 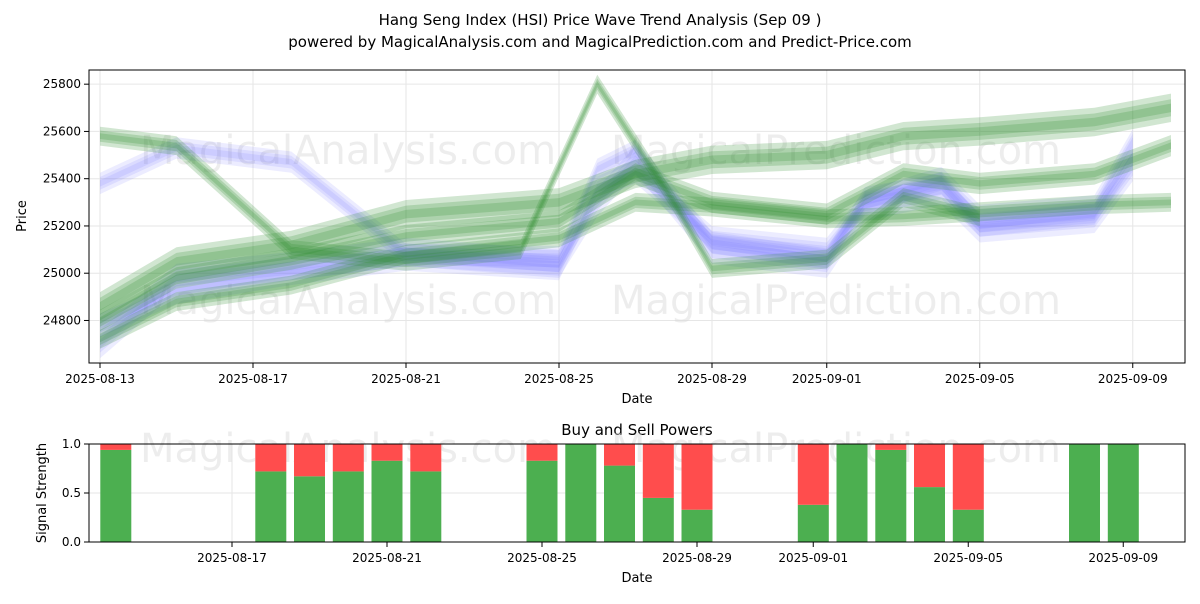 I want to click on y-tick-label: 0.0, so click(x=71, y=542).